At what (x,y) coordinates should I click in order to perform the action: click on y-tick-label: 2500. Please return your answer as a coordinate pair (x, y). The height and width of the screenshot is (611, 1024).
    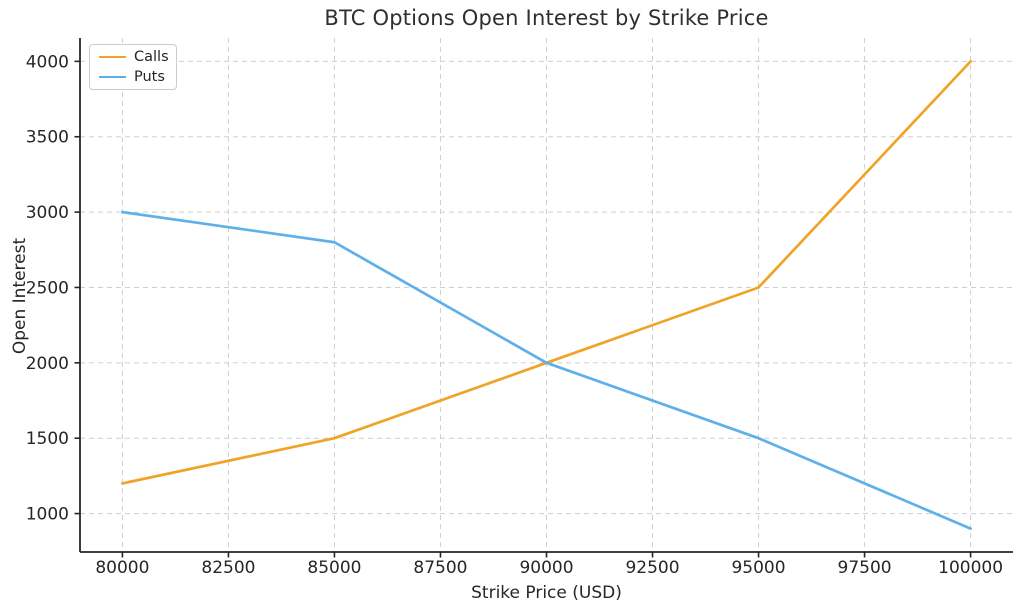
    Looking at the image, I should click on (47, 288).